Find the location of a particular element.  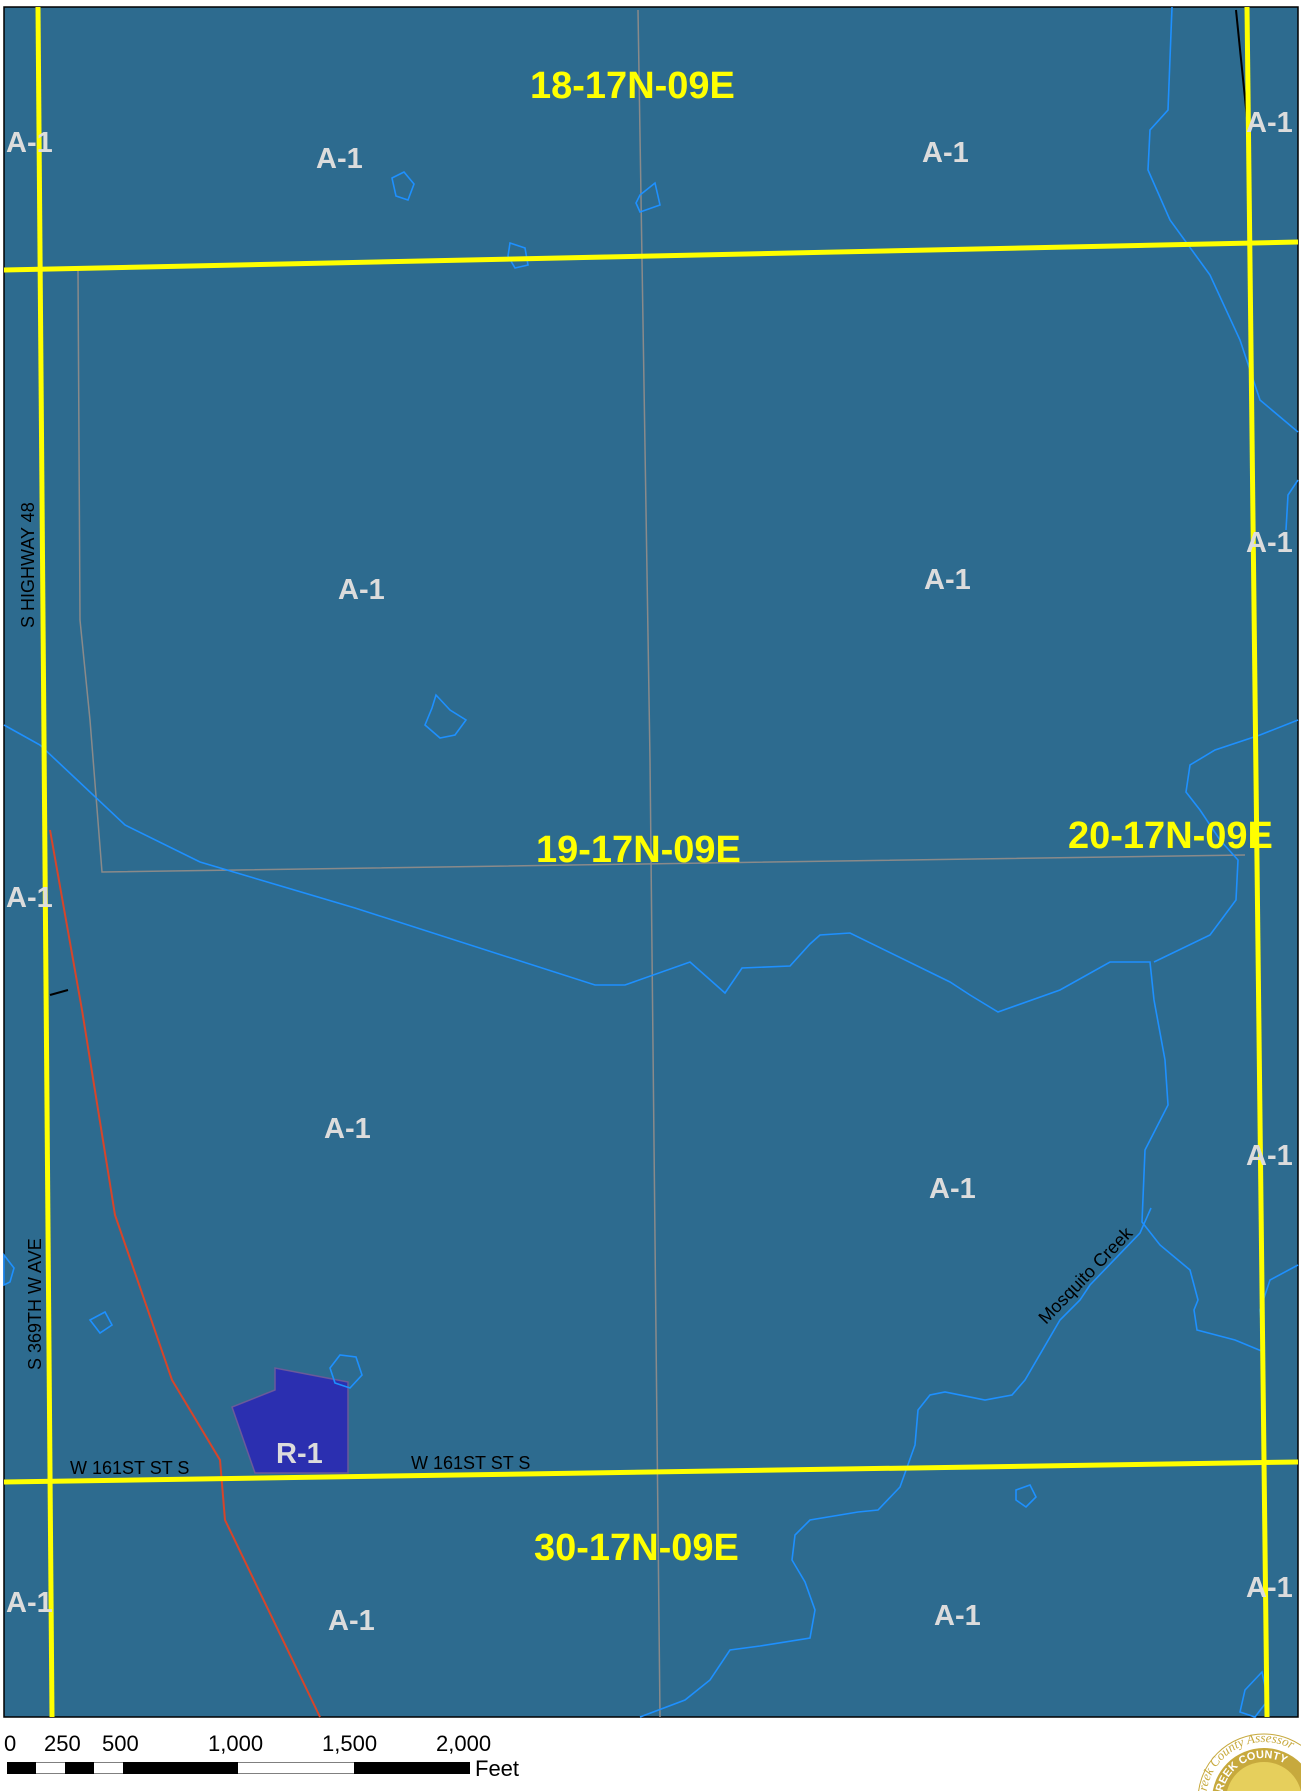

road-label-highway-48: S HIGHWAY 48 is located at coordinates (28, 565).